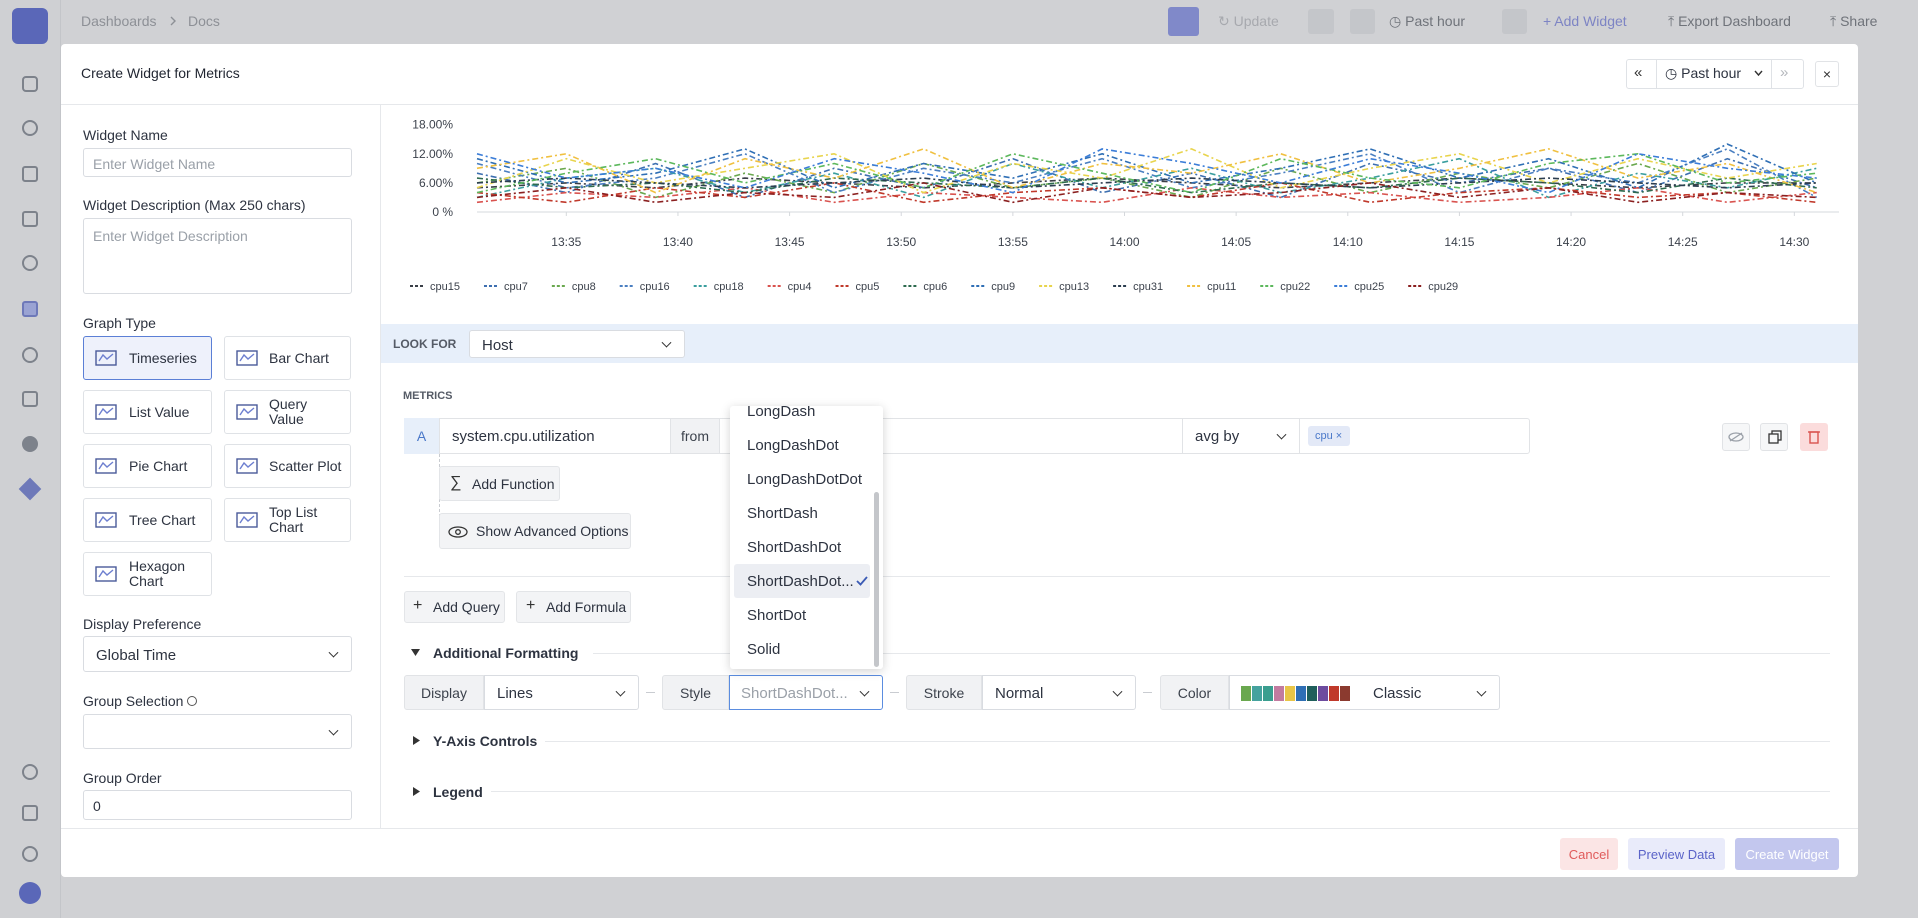 The height and width of the screenshot is (918, 1918). What do you see at coordinates (1433, 287) in the screenshot?
I see `legend-item: cpu29` at bounding box center [1433, 287].